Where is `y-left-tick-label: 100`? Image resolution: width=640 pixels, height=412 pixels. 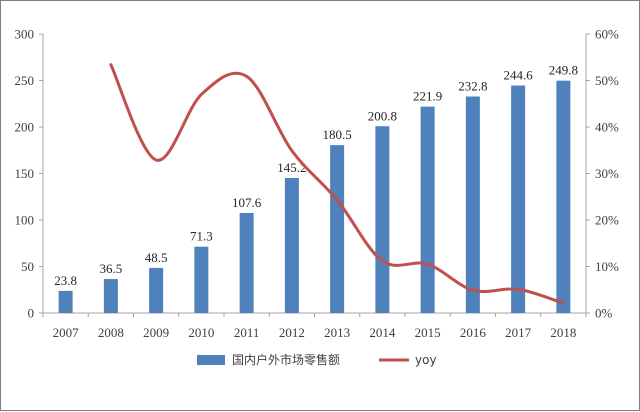 y-left-tick-label: 100 is located at coordinates (25, 220).